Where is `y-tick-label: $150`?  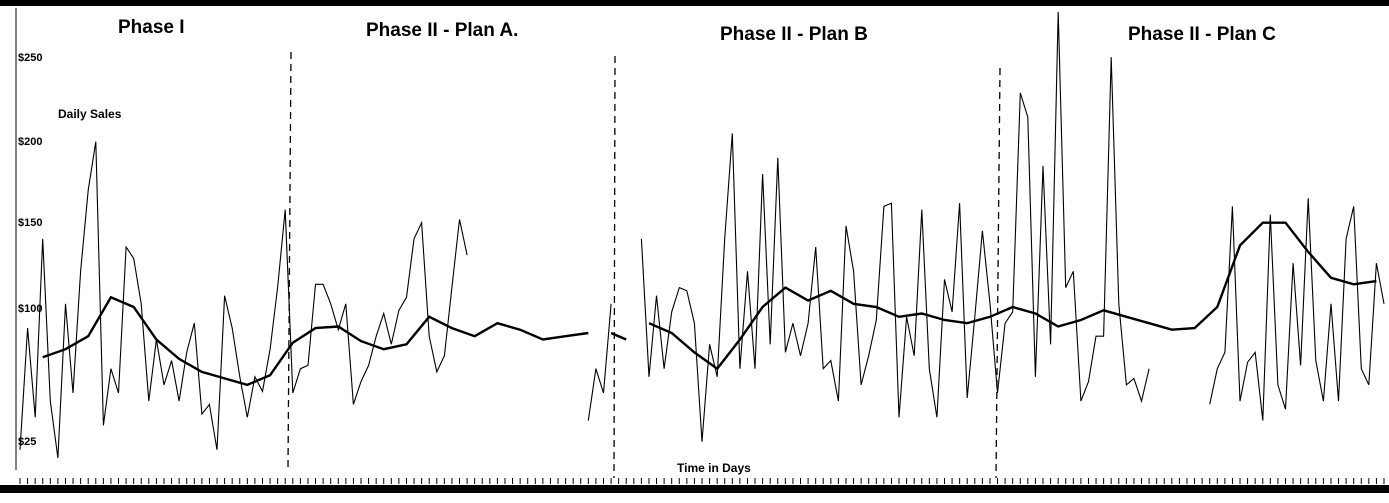
y-tick-label: $150 is located at coordinates (30, 223).